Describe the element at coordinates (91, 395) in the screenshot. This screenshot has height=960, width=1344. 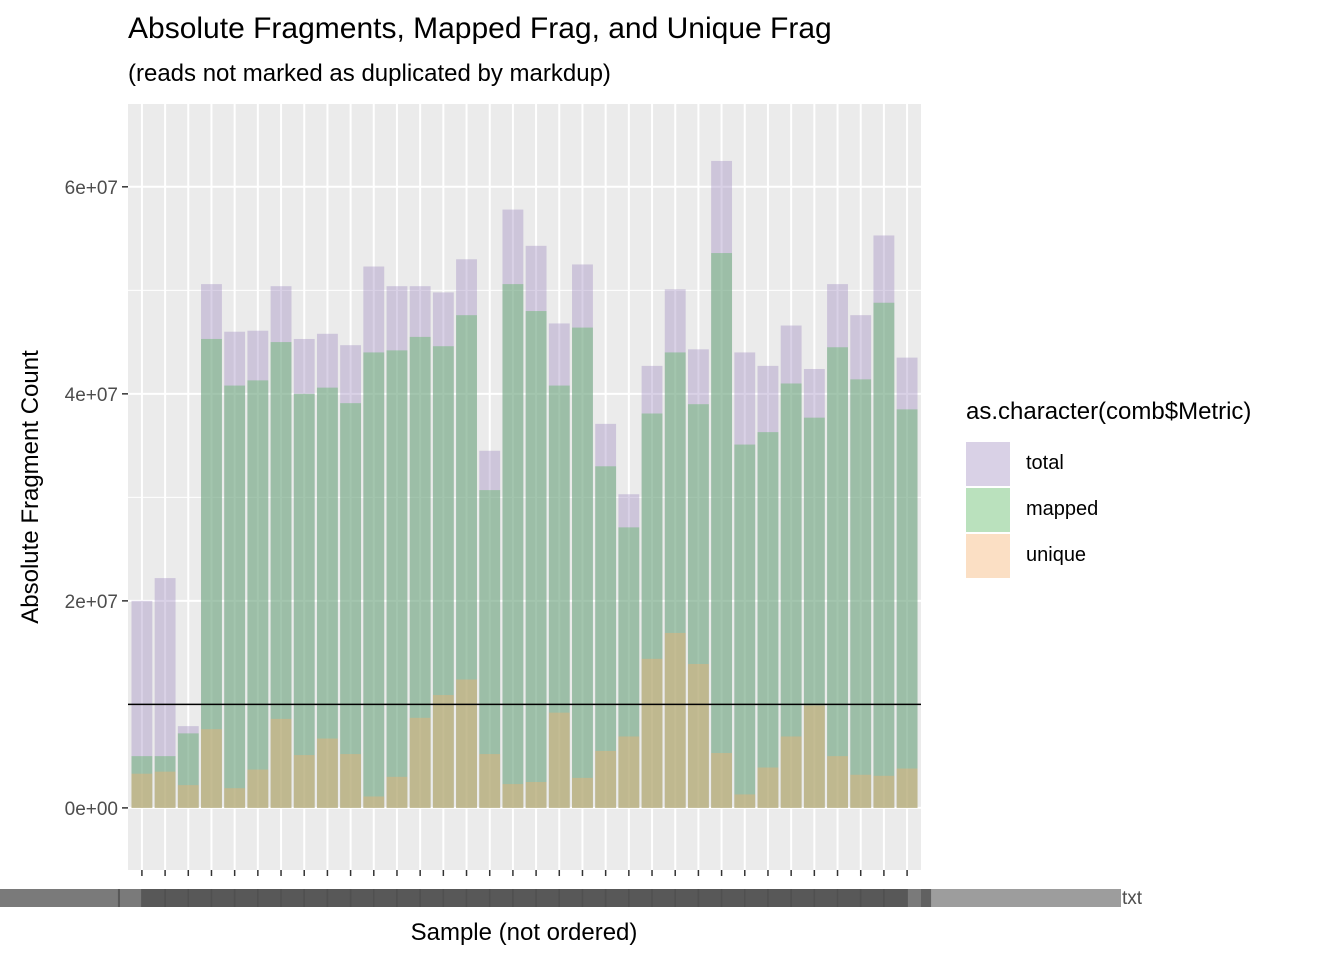
I see `y-tick-label: 4e+07` at that location.